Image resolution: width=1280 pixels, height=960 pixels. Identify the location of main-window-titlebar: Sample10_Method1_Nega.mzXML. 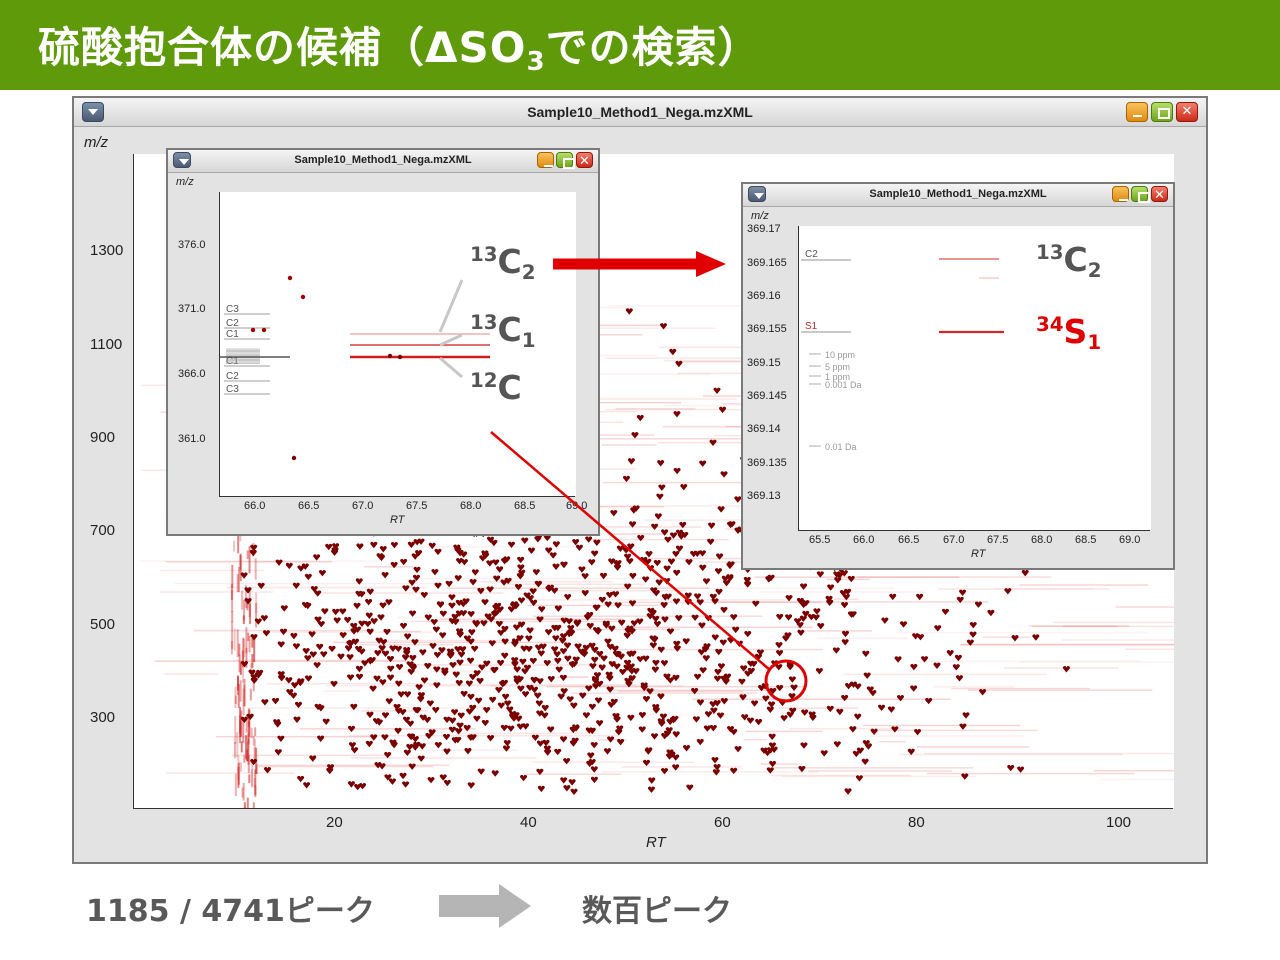
(640, 112).